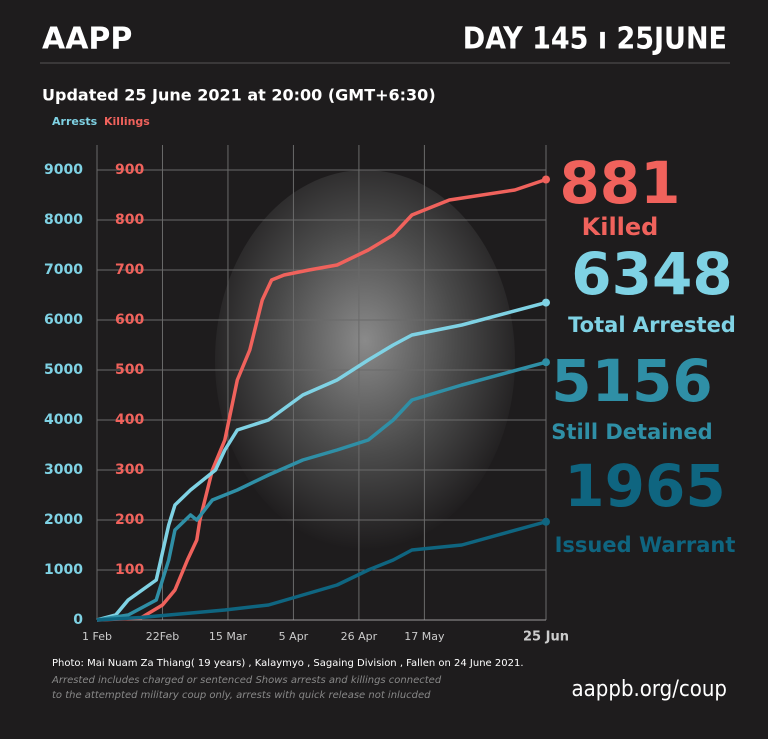 Image resolution: width=768 pixels, height=739 pixels. What do you see at coordinates (63, 170) in the screenshot?
I see `y-tick-label: 9000` at bounding box center [63, 170].